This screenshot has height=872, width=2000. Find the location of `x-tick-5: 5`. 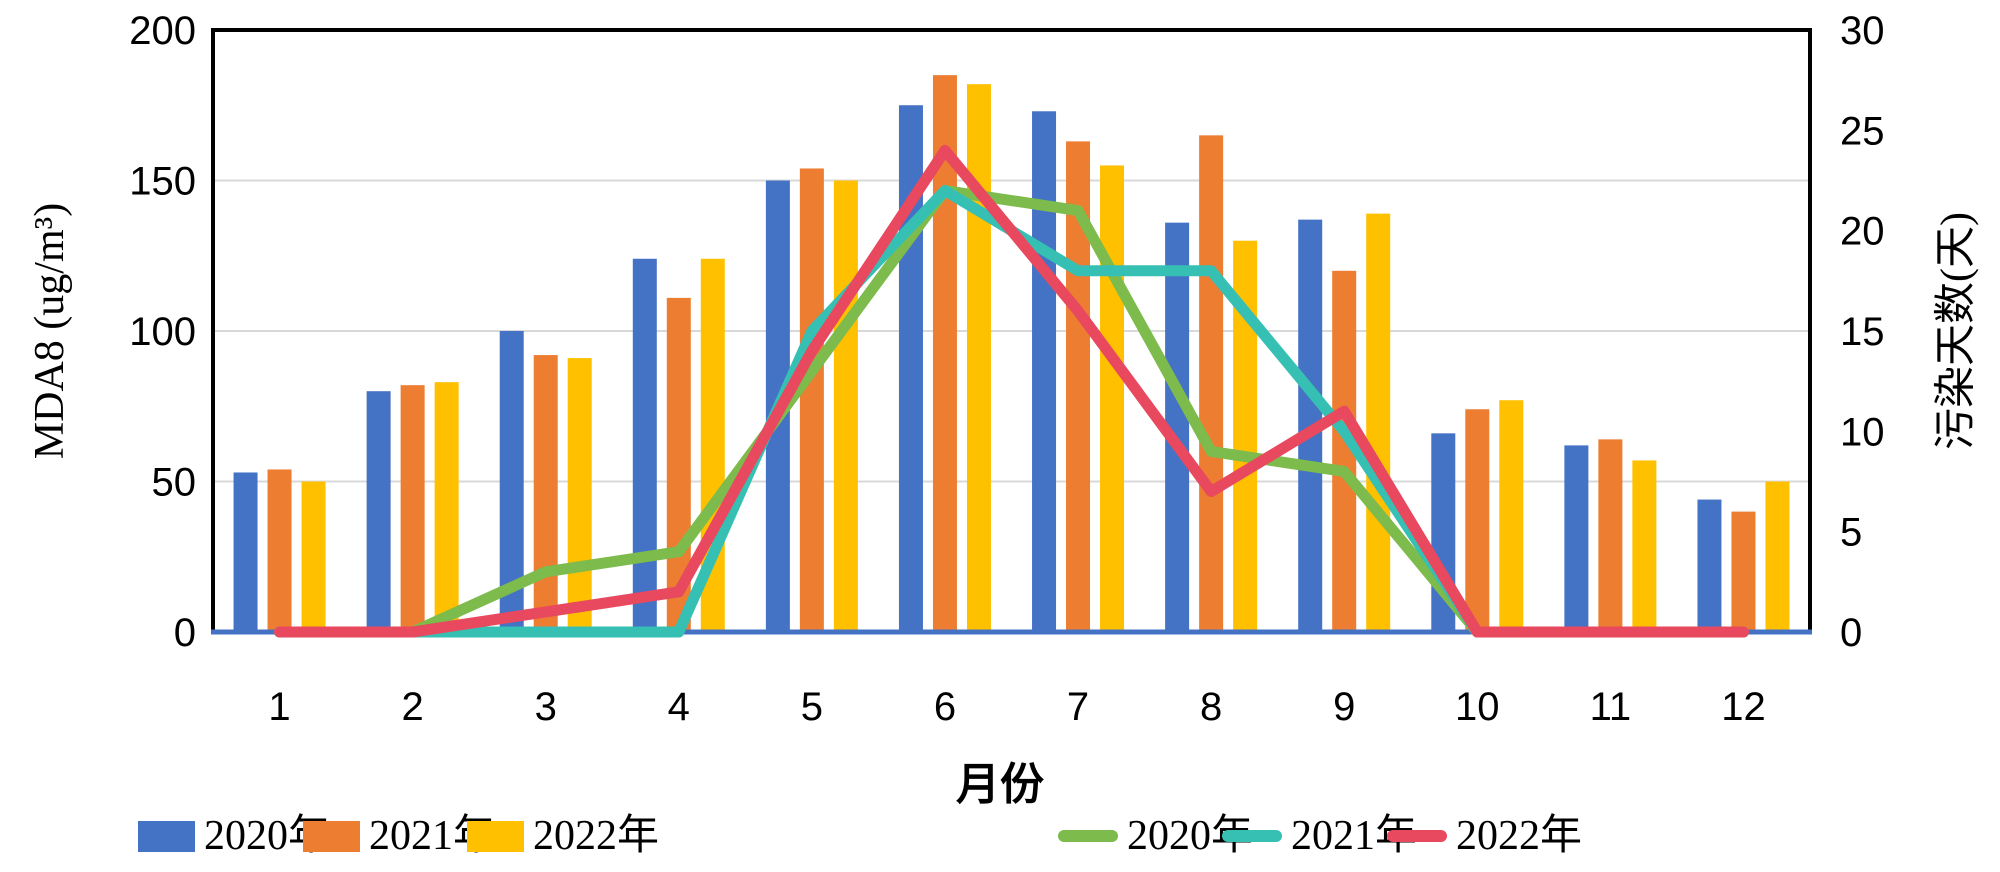

x-tick-5: 5 is located at coordinates (812, 707).